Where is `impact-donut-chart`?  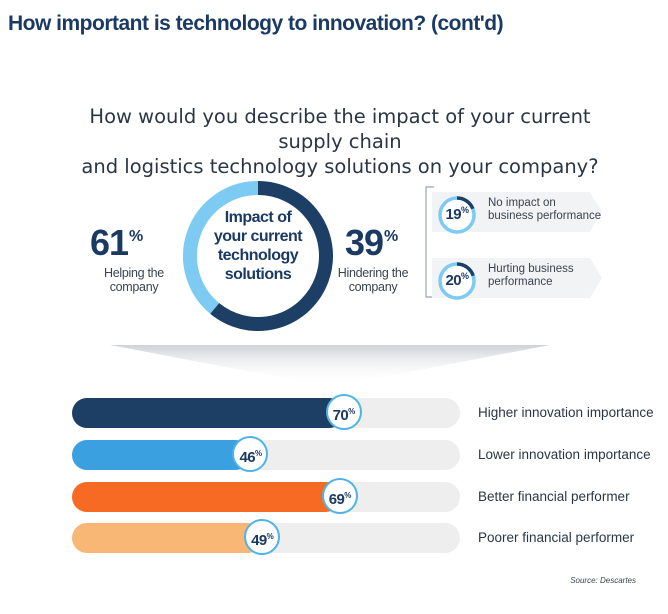 impact-donut-chart is located at coordinates (258, 256).